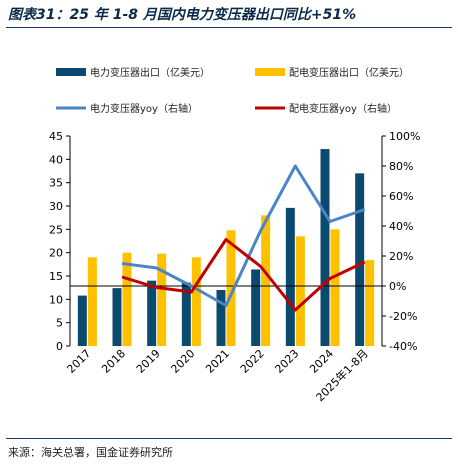  What do you see at coordinates (397, 286) in the screenshot?
I see `right-tick-label: 0%` at bounding box center [397, 286].